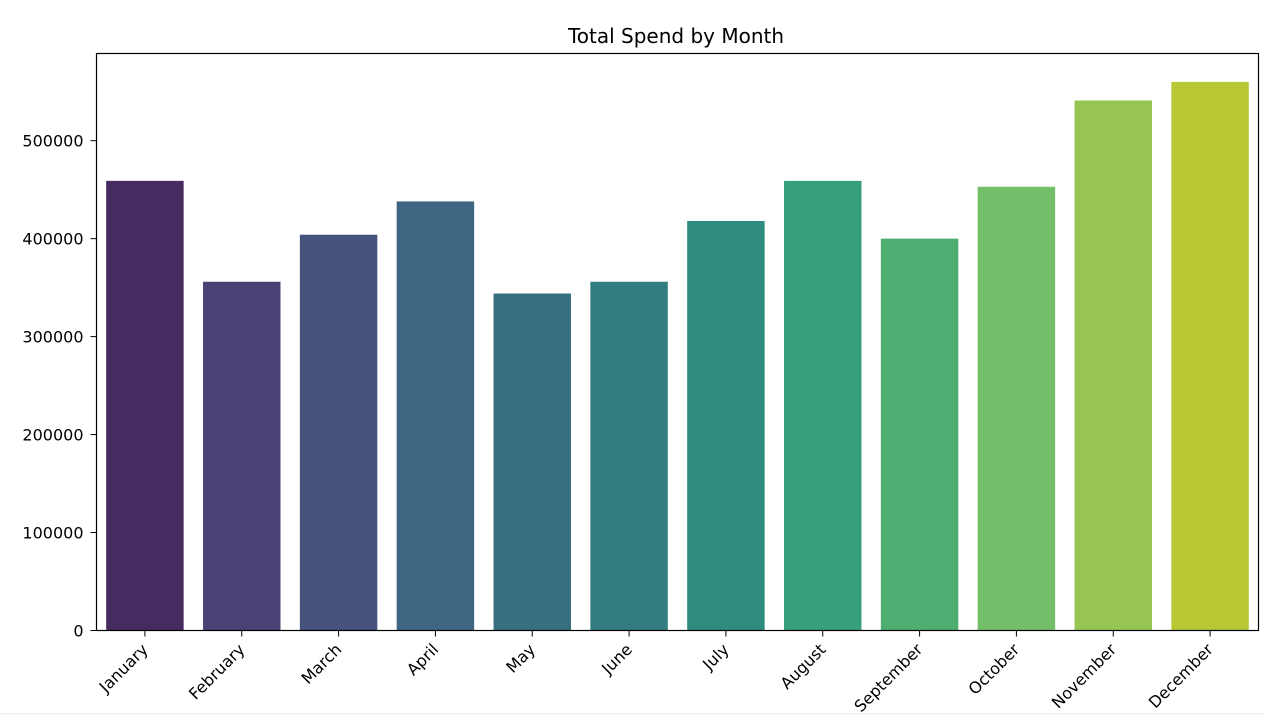 This screenshot has height=715, width=1263. I want to click on bar-february, so click(242, 456).